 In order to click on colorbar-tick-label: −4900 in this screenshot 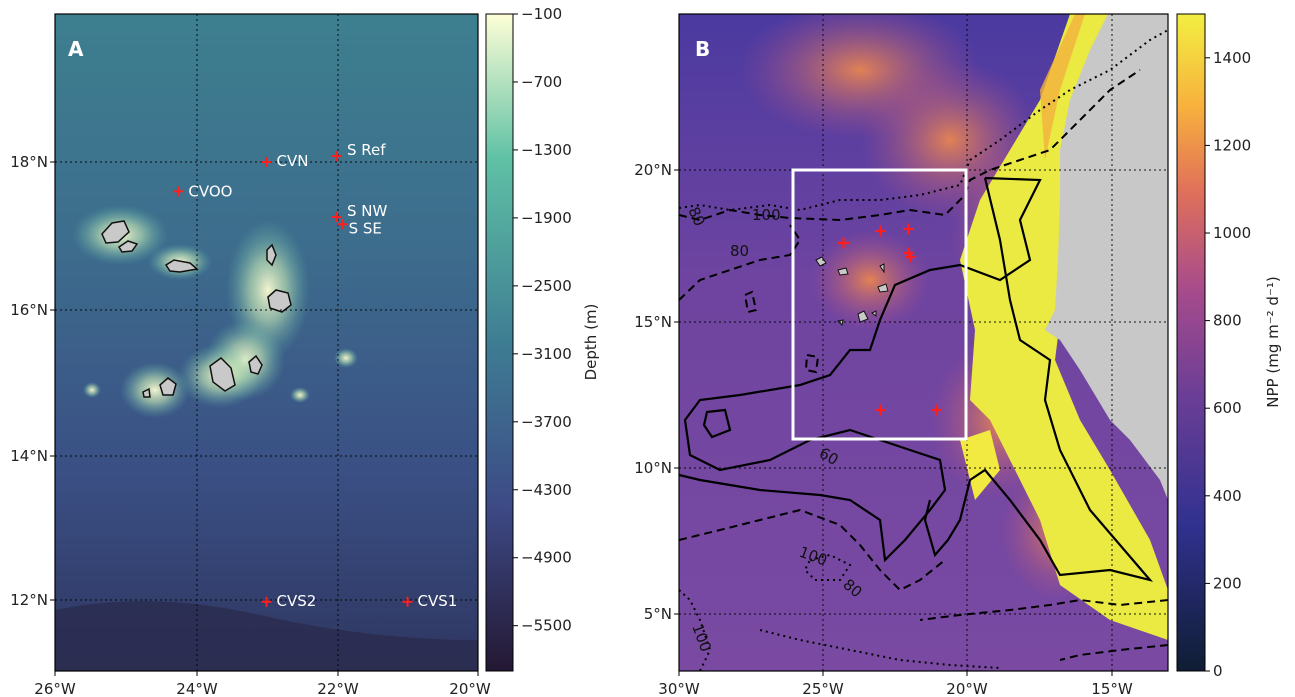, I will do `click(546, 558)`.